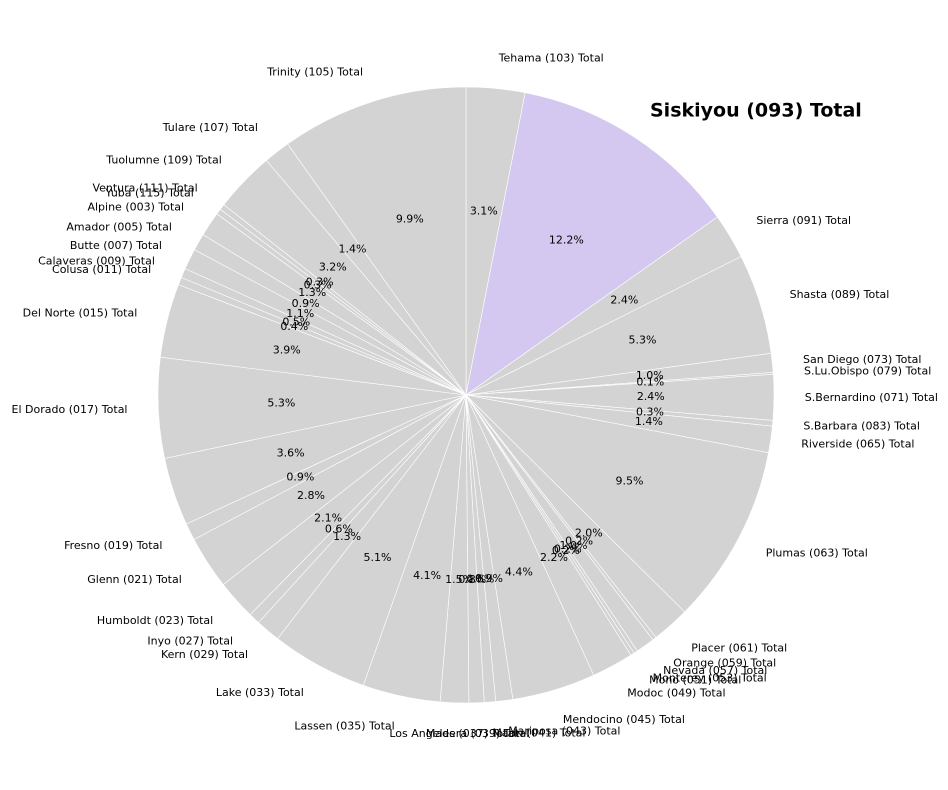  Describe the element at coordinates (478, 733) in the screenshot. I see `label-madera-039-total: Madera (039) Total` at that location.